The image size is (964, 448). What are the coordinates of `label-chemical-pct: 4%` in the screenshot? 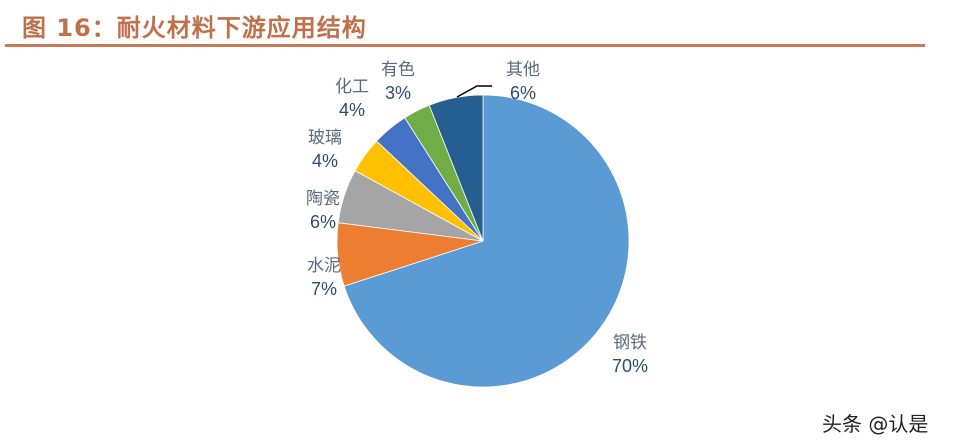 It's located at (351, 110).